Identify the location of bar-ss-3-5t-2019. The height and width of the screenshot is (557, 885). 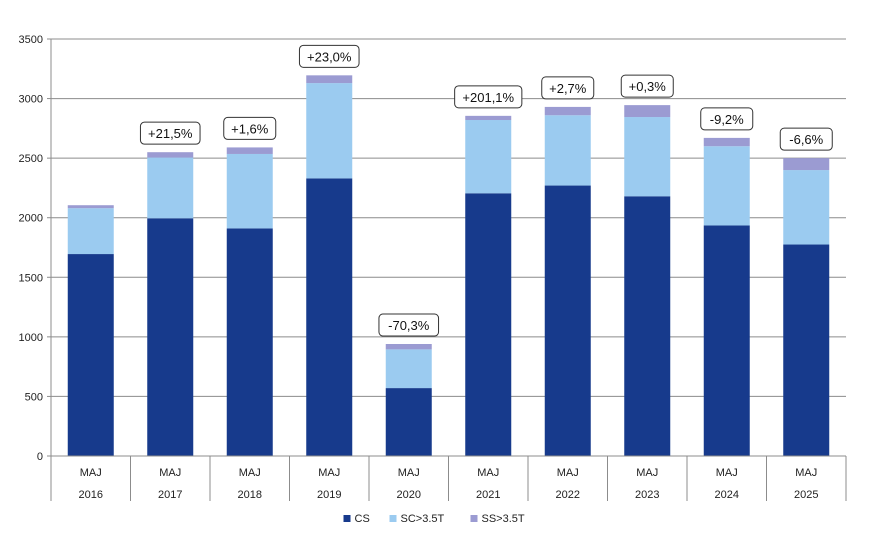
(329, 79).